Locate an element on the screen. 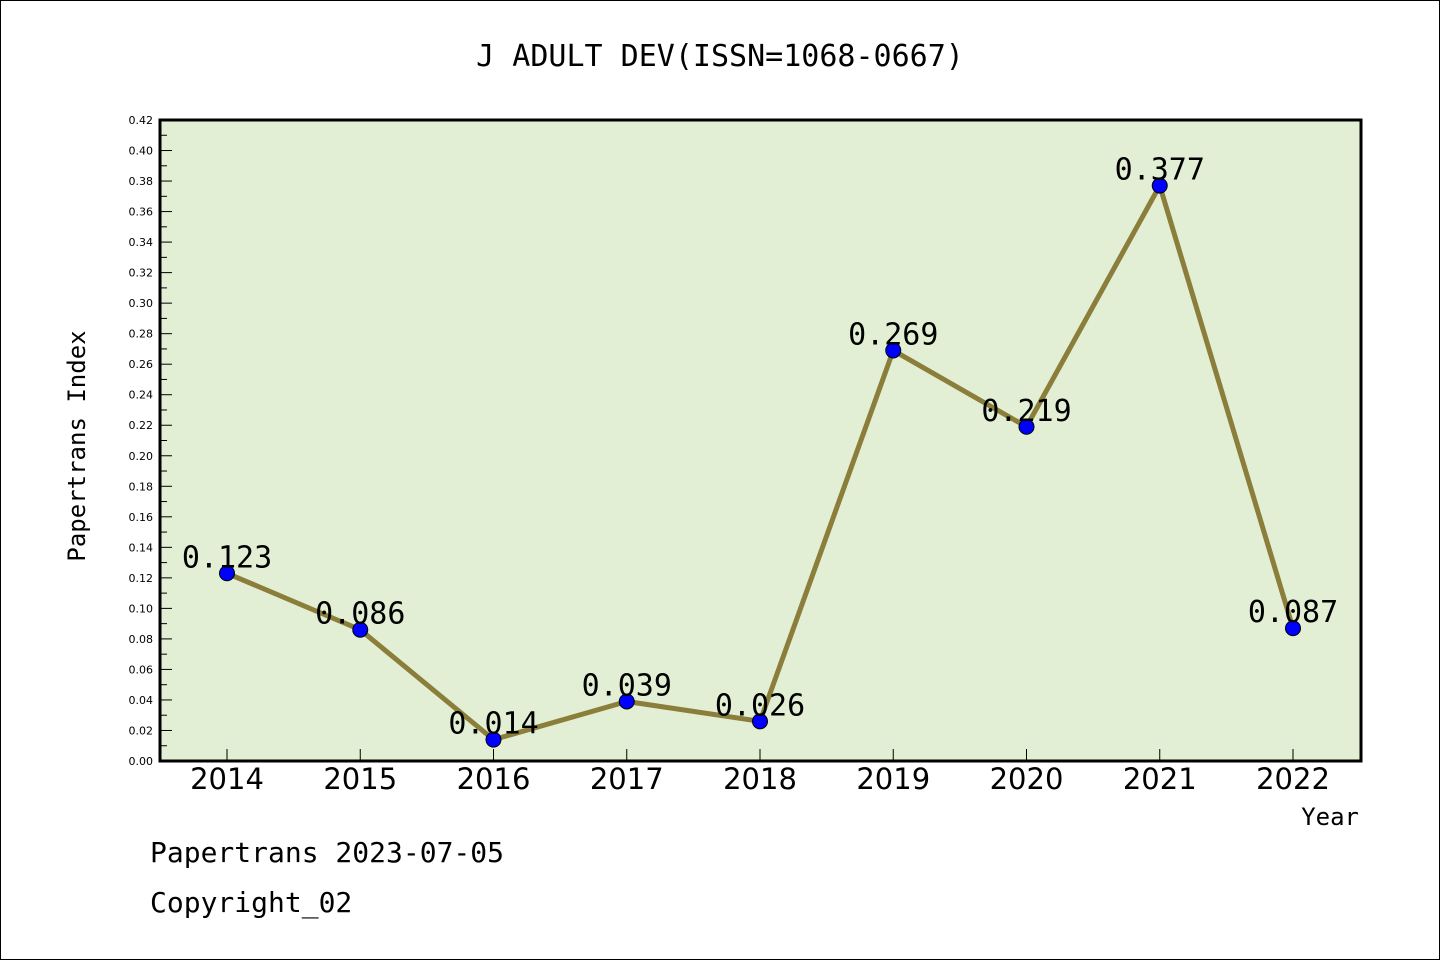 This screenshot has width=1440, height=960. y-tick-label: 0.14 is located at coordinates (141, 547).